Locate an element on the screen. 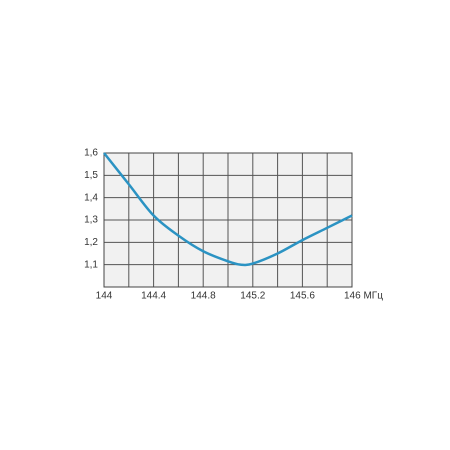 The width and height of the screenshot is (450, 450). x-tick-label: 144 is located at coordinates (104, 296).